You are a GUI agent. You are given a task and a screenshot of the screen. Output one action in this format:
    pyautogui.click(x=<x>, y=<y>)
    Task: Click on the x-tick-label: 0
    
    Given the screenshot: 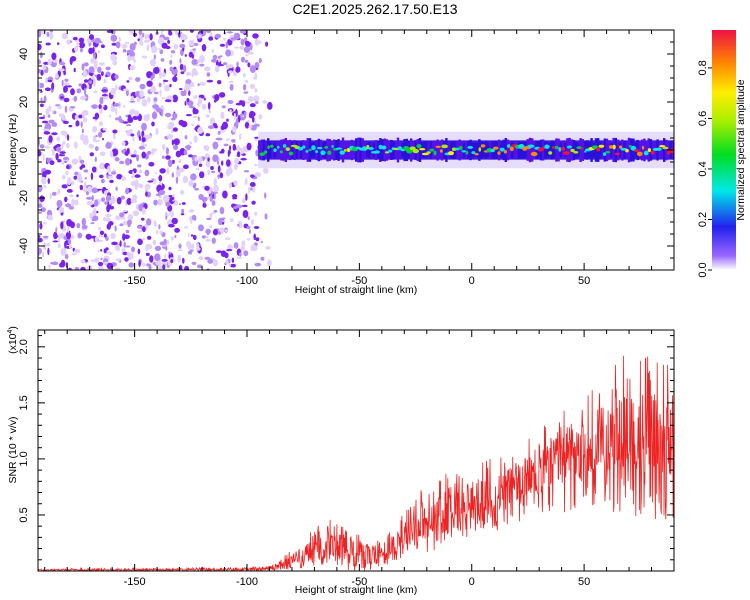 What is the action you would take?
    pyautogui.click(x=472, y=281)
    